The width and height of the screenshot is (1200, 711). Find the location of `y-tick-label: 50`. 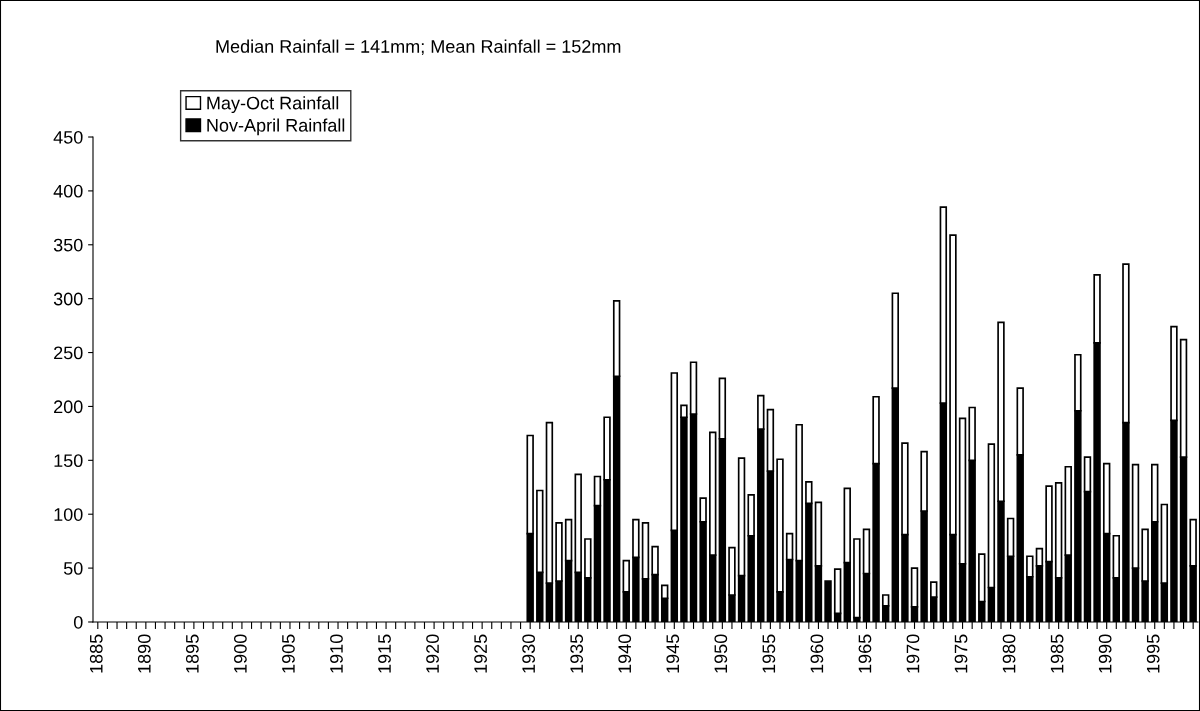

y-tick-label: 50 is located at coordinates (73, 568).